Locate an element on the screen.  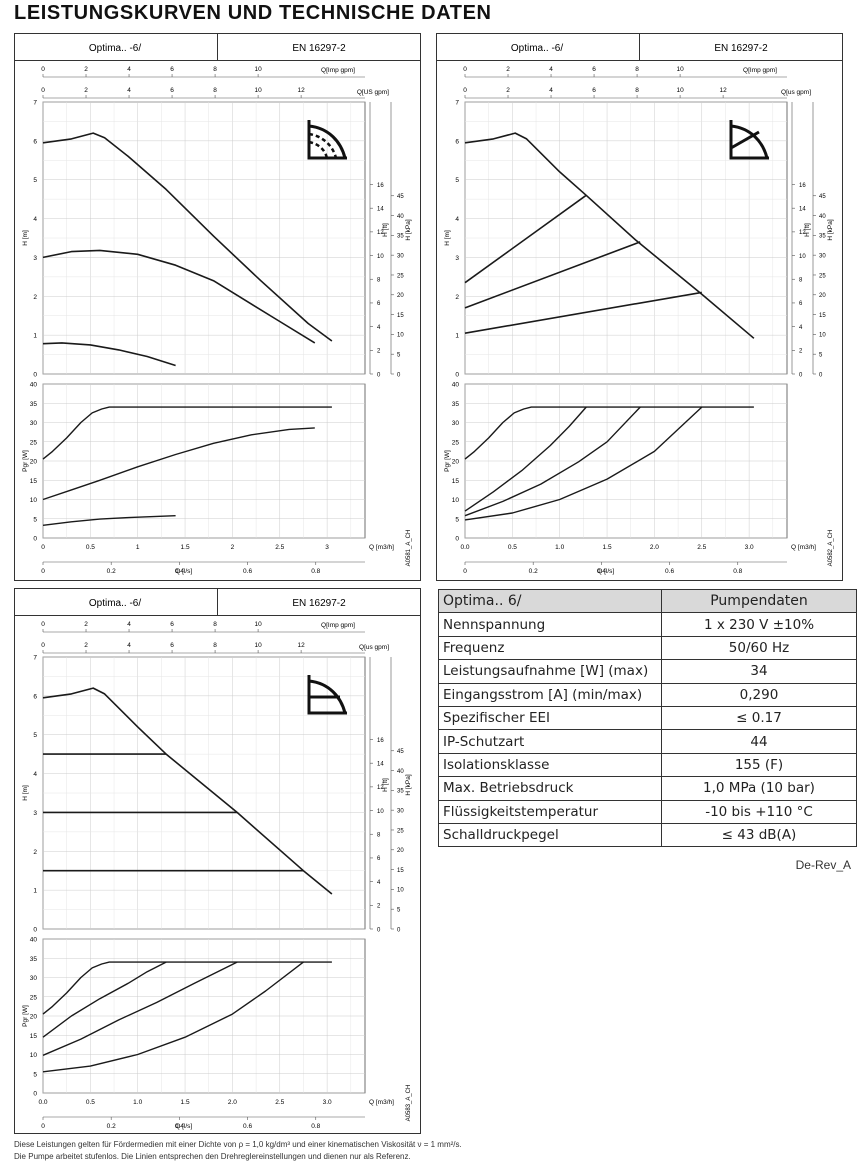
p-tick-label: 20 is located at coordinates (456, 462).